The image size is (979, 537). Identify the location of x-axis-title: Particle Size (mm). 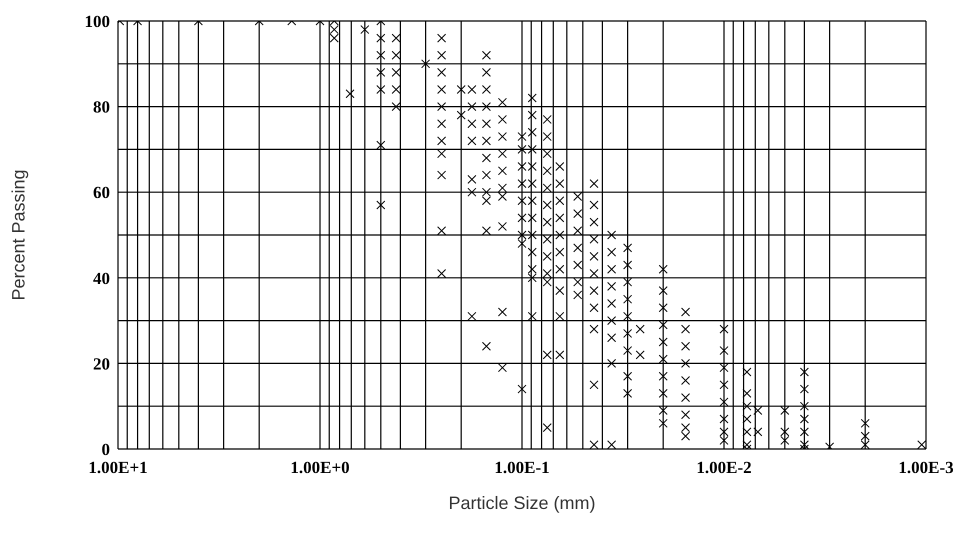
(522, 503).